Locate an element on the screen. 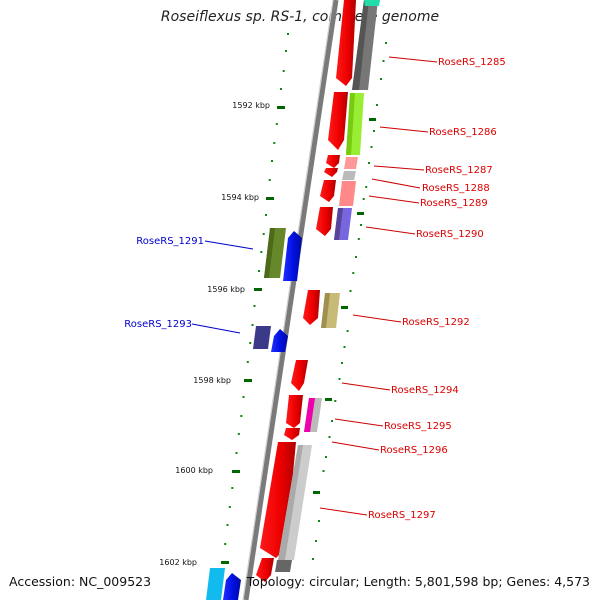  left-leader-lines is located at coordinates (222, 287).